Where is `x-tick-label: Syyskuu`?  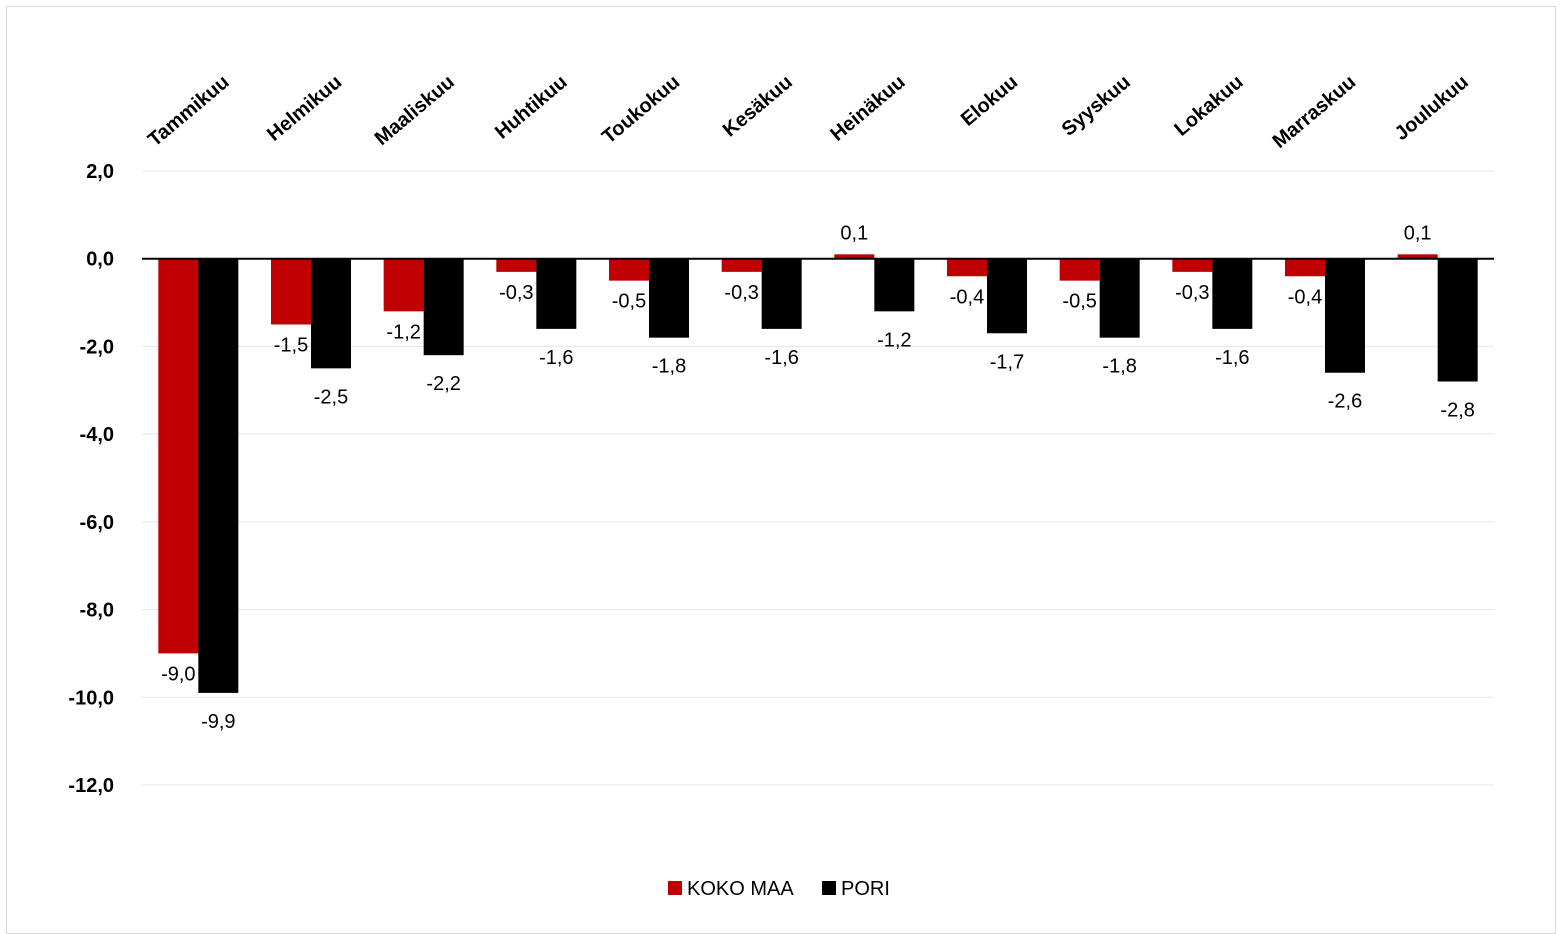
x-tick-label: Syyskuu is located at coordinates (1096, 106).